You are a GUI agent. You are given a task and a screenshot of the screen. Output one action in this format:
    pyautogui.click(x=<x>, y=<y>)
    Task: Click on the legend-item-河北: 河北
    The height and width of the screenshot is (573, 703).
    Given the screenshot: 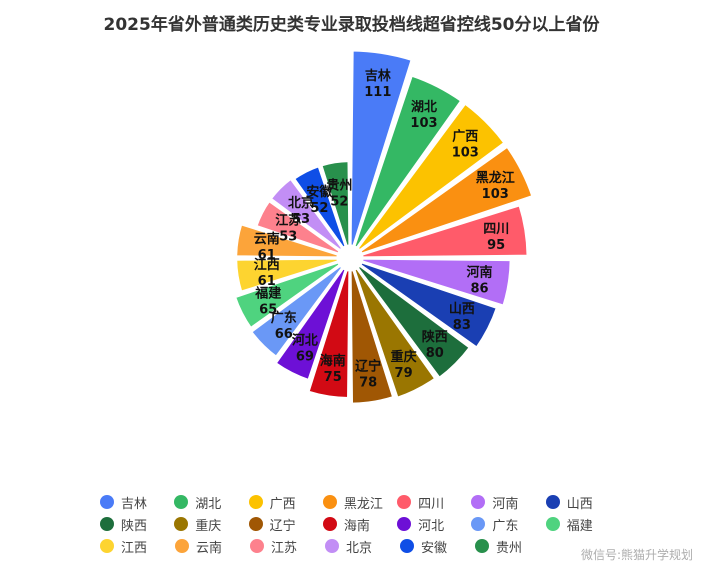 What is the action you would take?
    pyautogui.click(x=434, y=524)
    